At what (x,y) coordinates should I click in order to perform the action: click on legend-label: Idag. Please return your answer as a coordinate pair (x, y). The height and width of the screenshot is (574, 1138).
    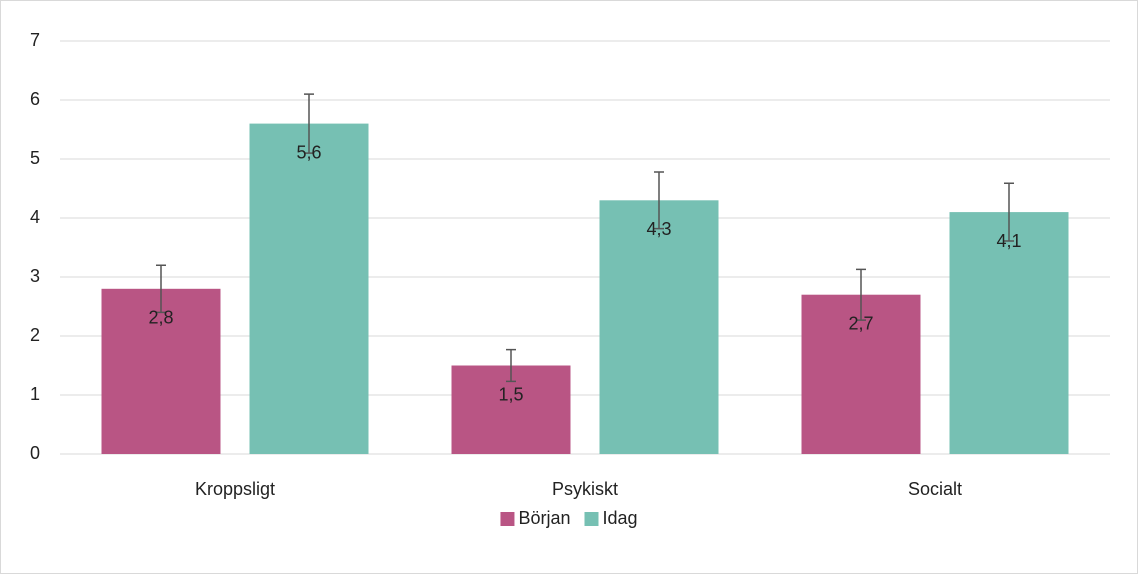
    Looking at the image, I should click on (619, 518).